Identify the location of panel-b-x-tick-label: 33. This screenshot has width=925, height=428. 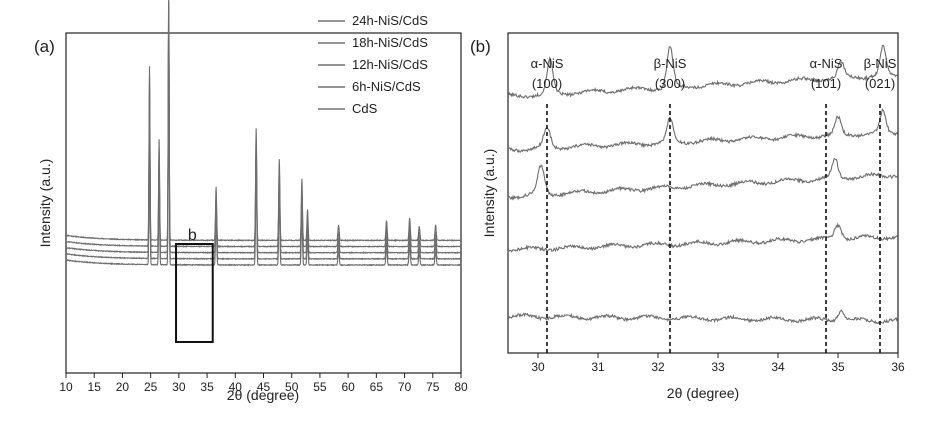
(718, 367).